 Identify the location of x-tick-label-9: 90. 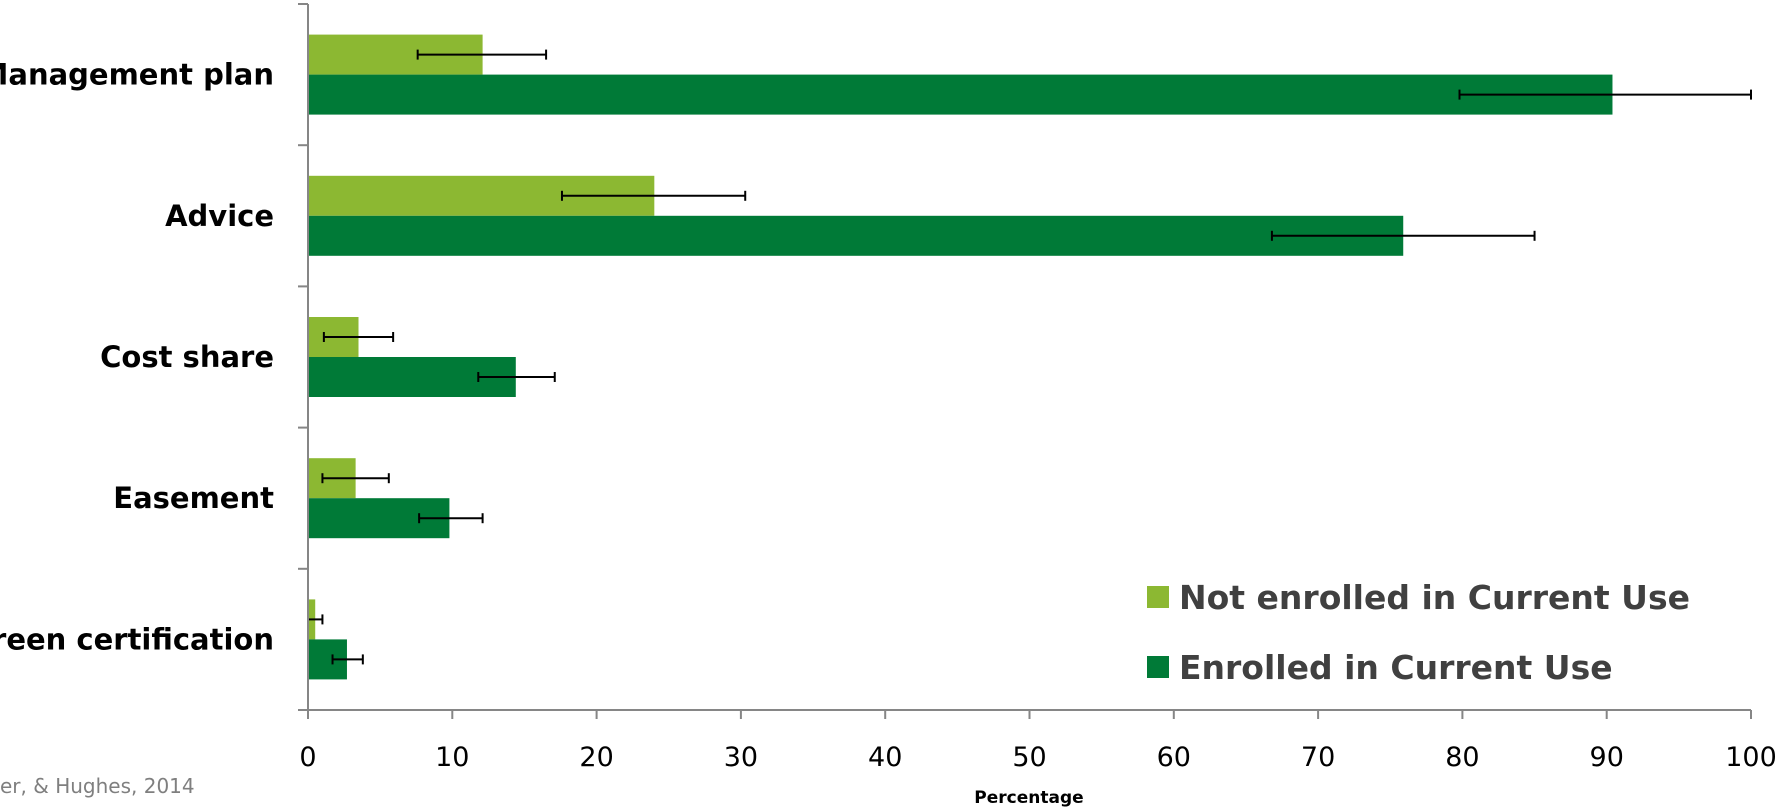
(1607, 757).